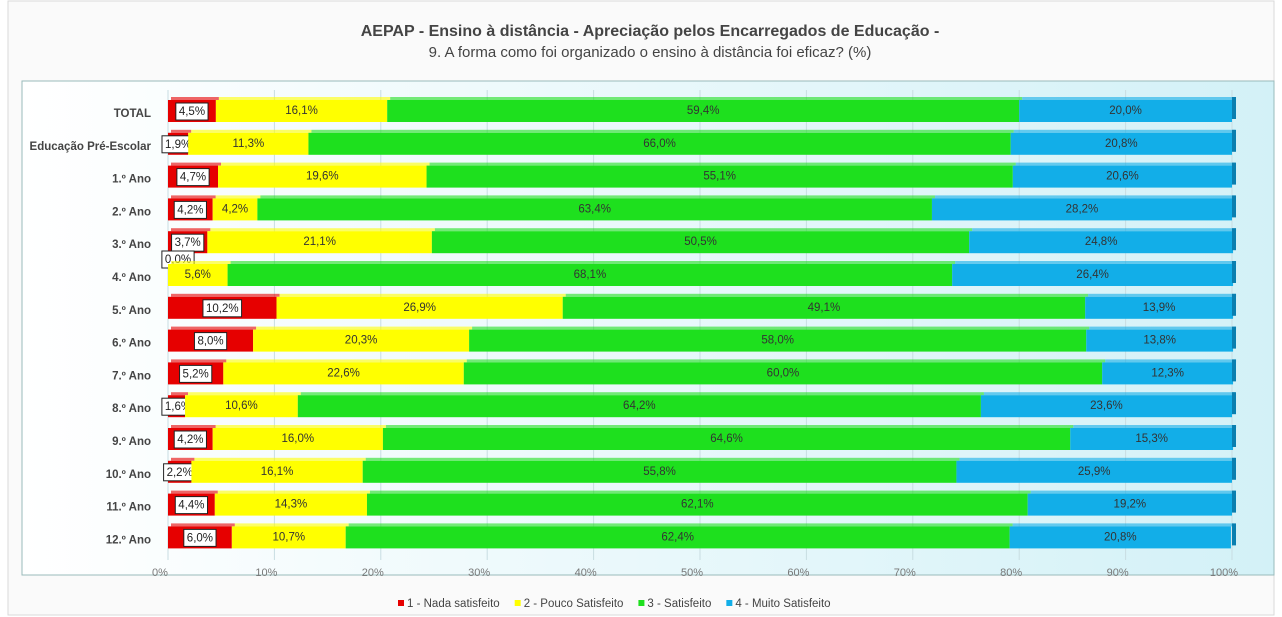 The width and height of the screenshot is (1282, 617). I want to click on value-label-group: 4,4%, so click(191, 505).